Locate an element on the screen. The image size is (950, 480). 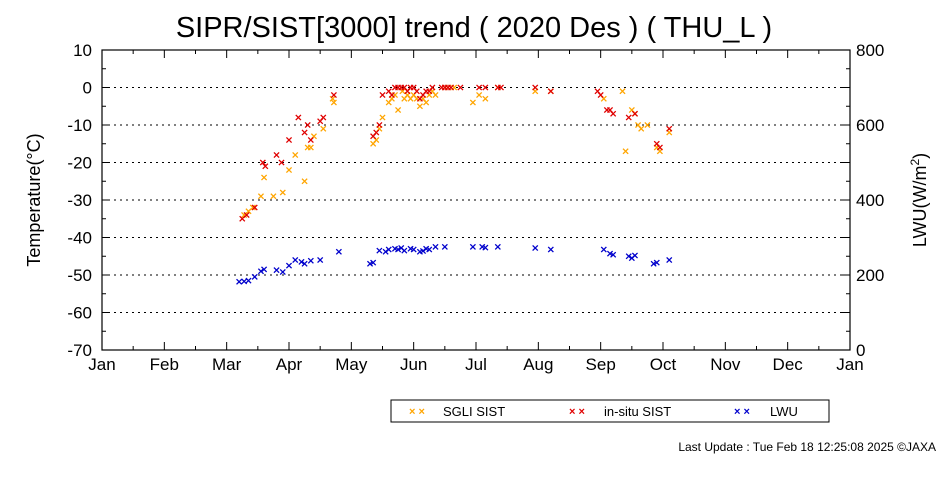
y-tick-label: -50 is located at coordinates (79, 275).